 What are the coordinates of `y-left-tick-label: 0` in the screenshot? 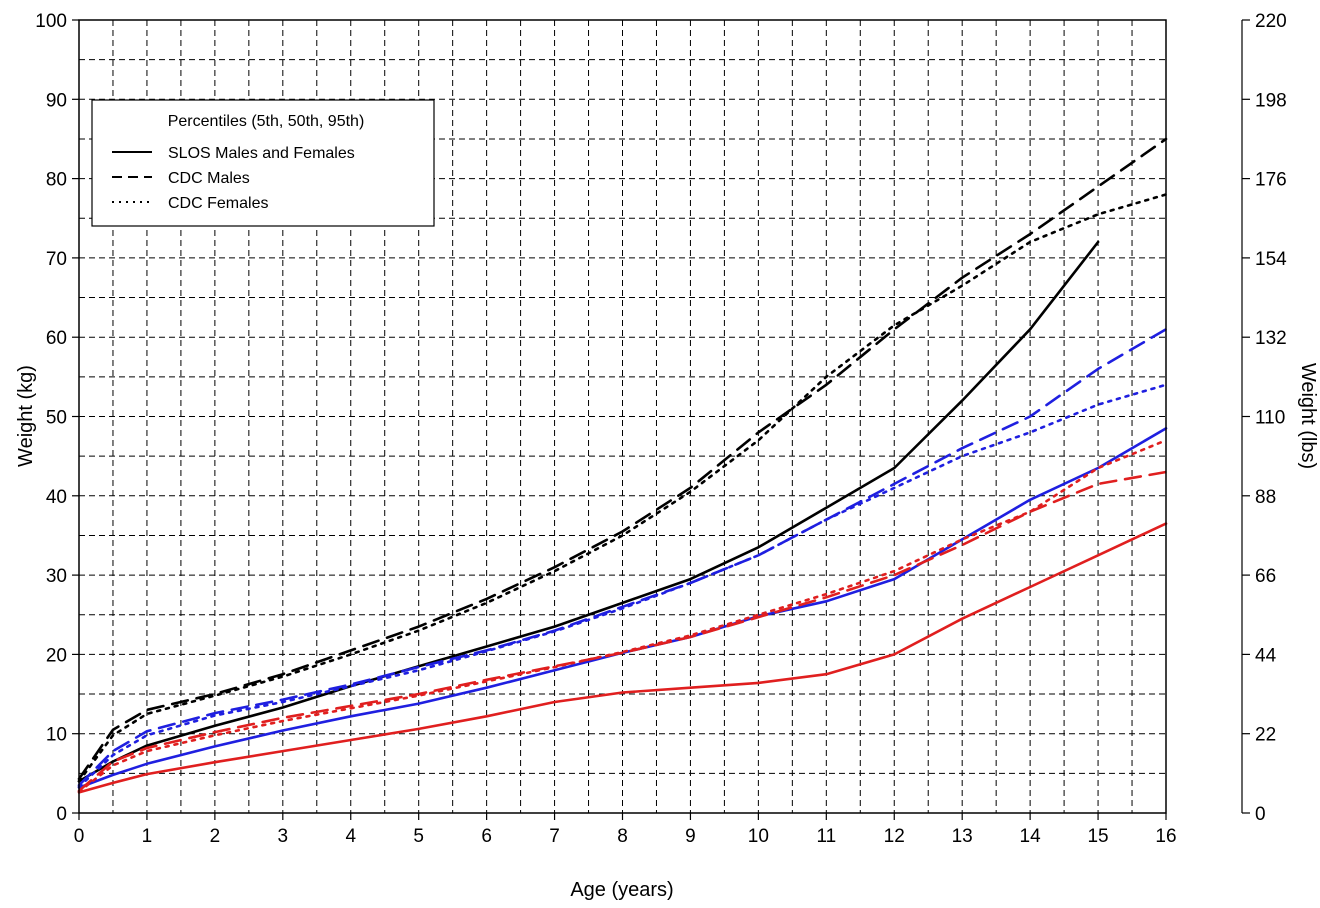 It's located at (61, 814).